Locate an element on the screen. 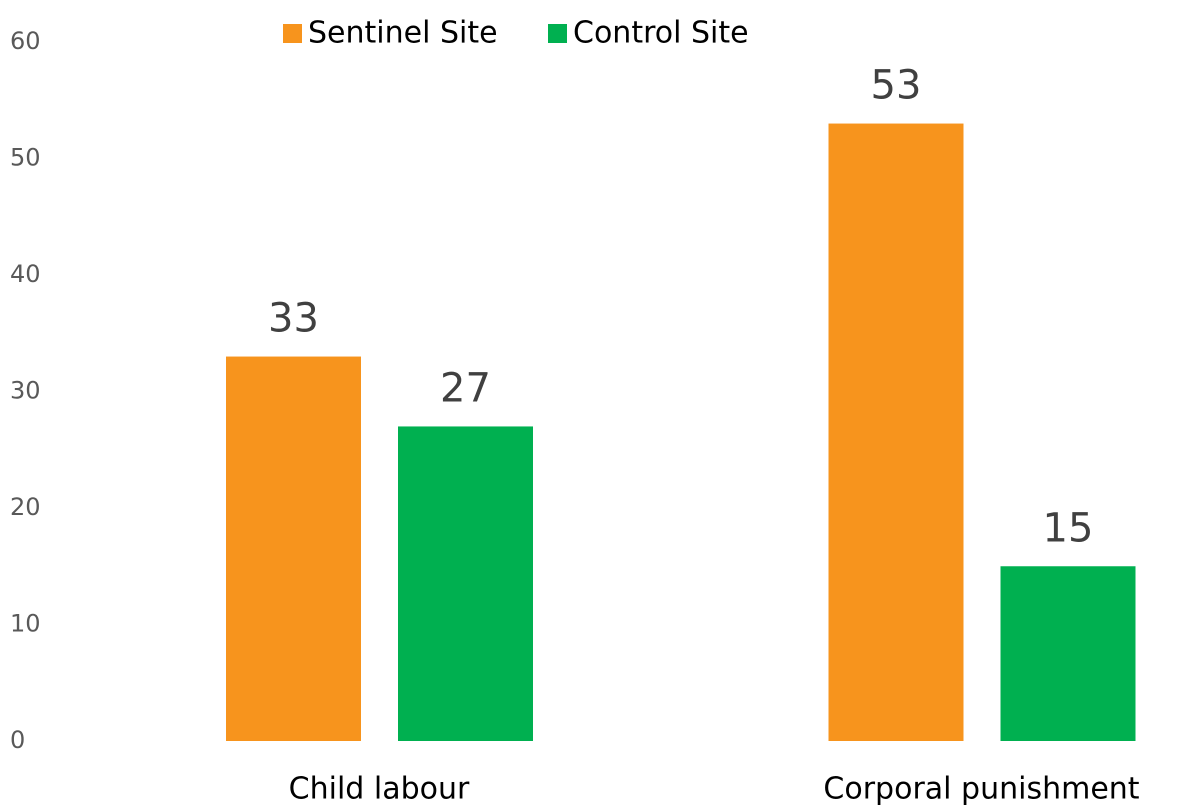 Image resolution: width=1177 pixels, height=810 pixels. data-label: 53 is located at coordinates (896, 86).